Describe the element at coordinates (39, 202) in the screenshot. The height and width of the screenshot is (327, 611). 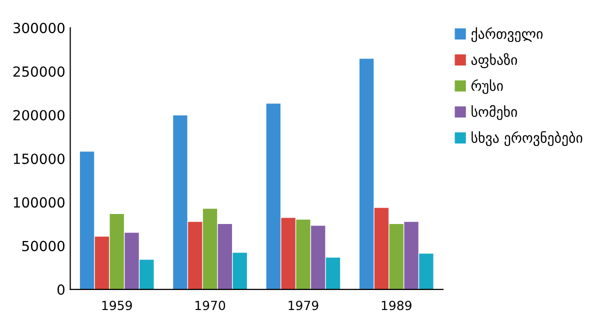
I see `y-tick-label: 100000` at that location.